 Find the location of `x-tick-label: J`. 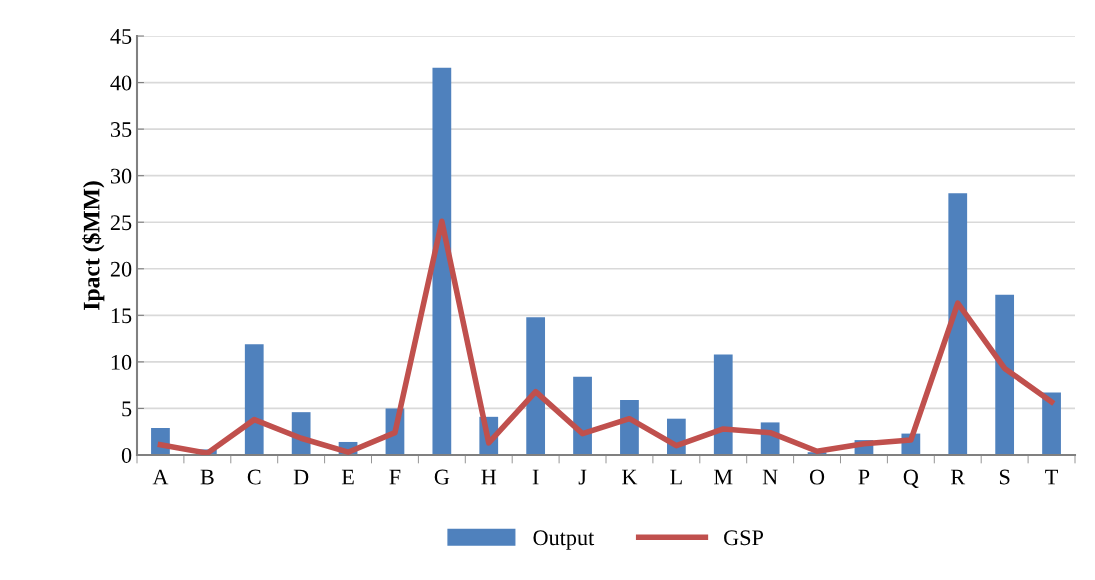

x-tick-label: J is located at coordinates (582, 477).